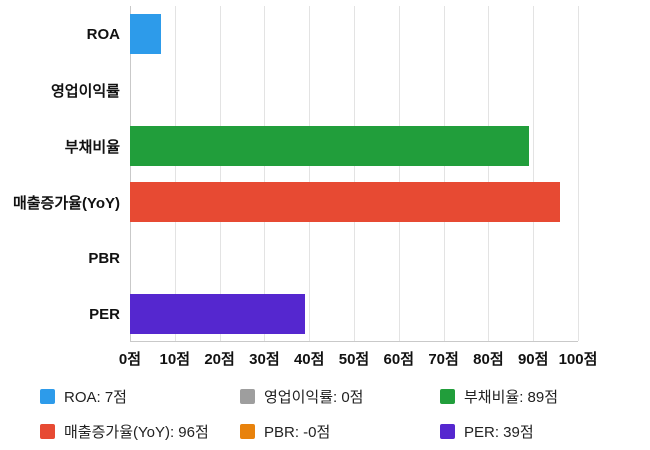 The image size is (650, 450). What do you see at coordinates (219, 359) in the screenshot?
I see `x-tick-label: 20점` at bounding box center [219, 359].